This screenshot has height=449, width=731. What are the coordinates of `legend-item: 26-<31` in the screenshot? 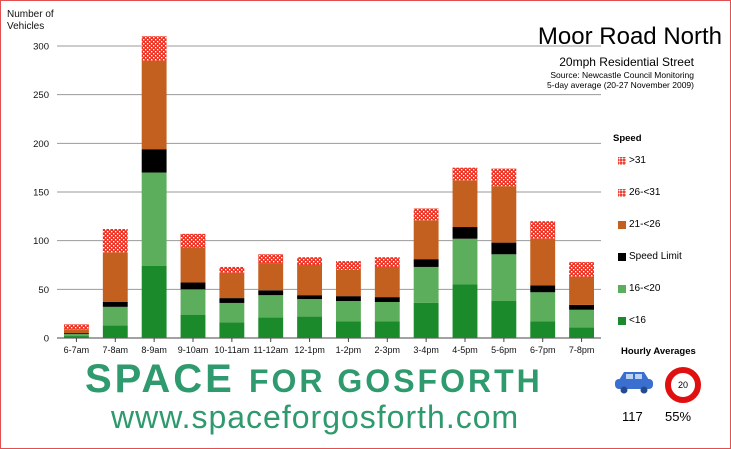 It's located at (639, 192).